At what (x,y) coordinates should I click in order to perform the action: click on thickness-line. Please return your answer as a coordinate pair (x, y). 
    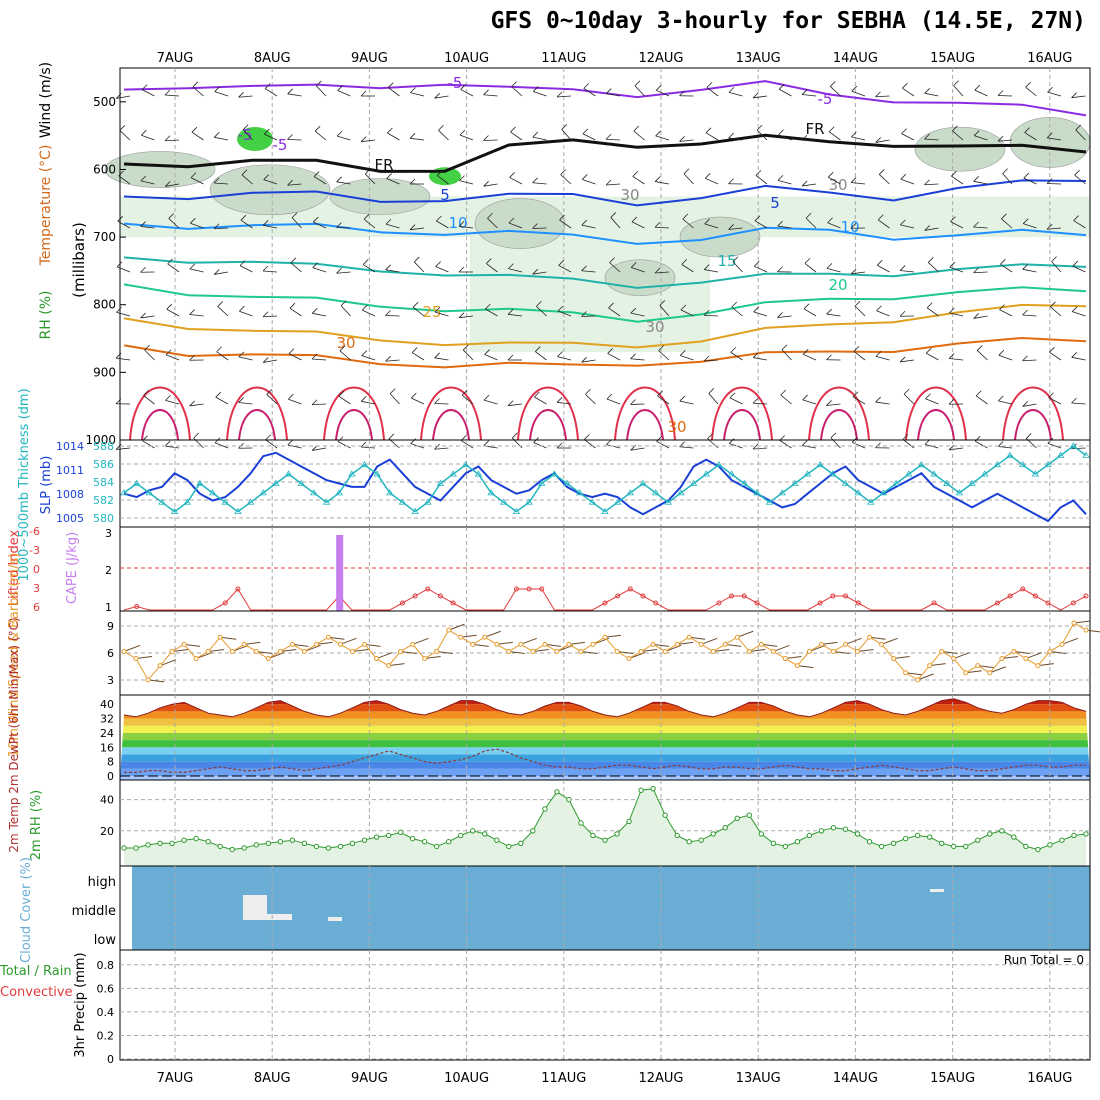
    Looking at the image, I should click on (605, 479).